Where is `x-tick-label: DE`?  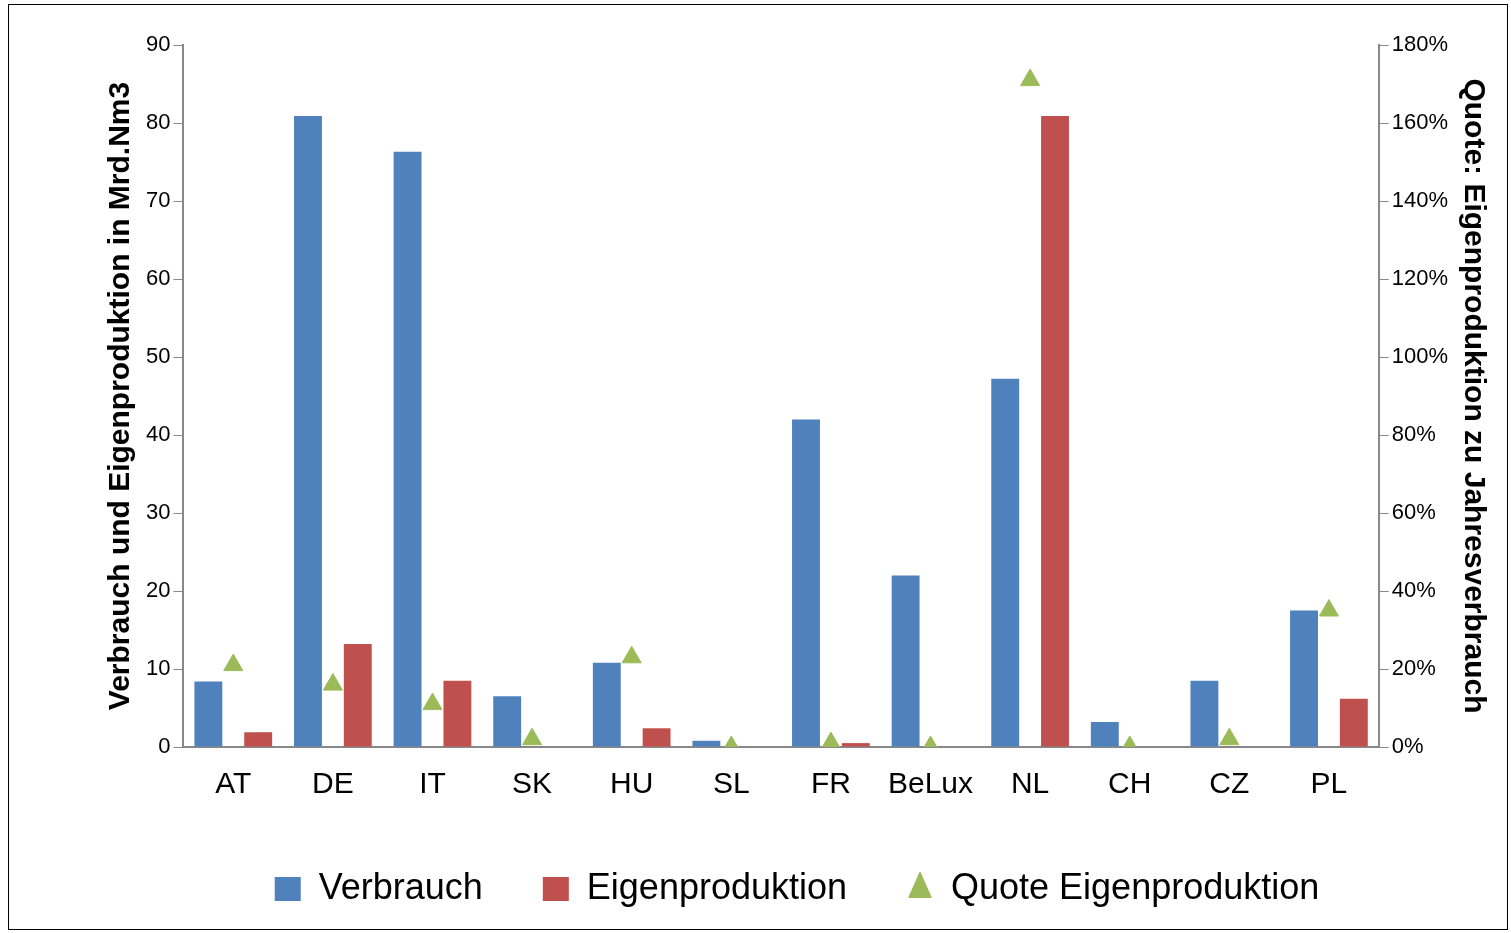
x-tick-label: DE is located at coordinates (333, 783).